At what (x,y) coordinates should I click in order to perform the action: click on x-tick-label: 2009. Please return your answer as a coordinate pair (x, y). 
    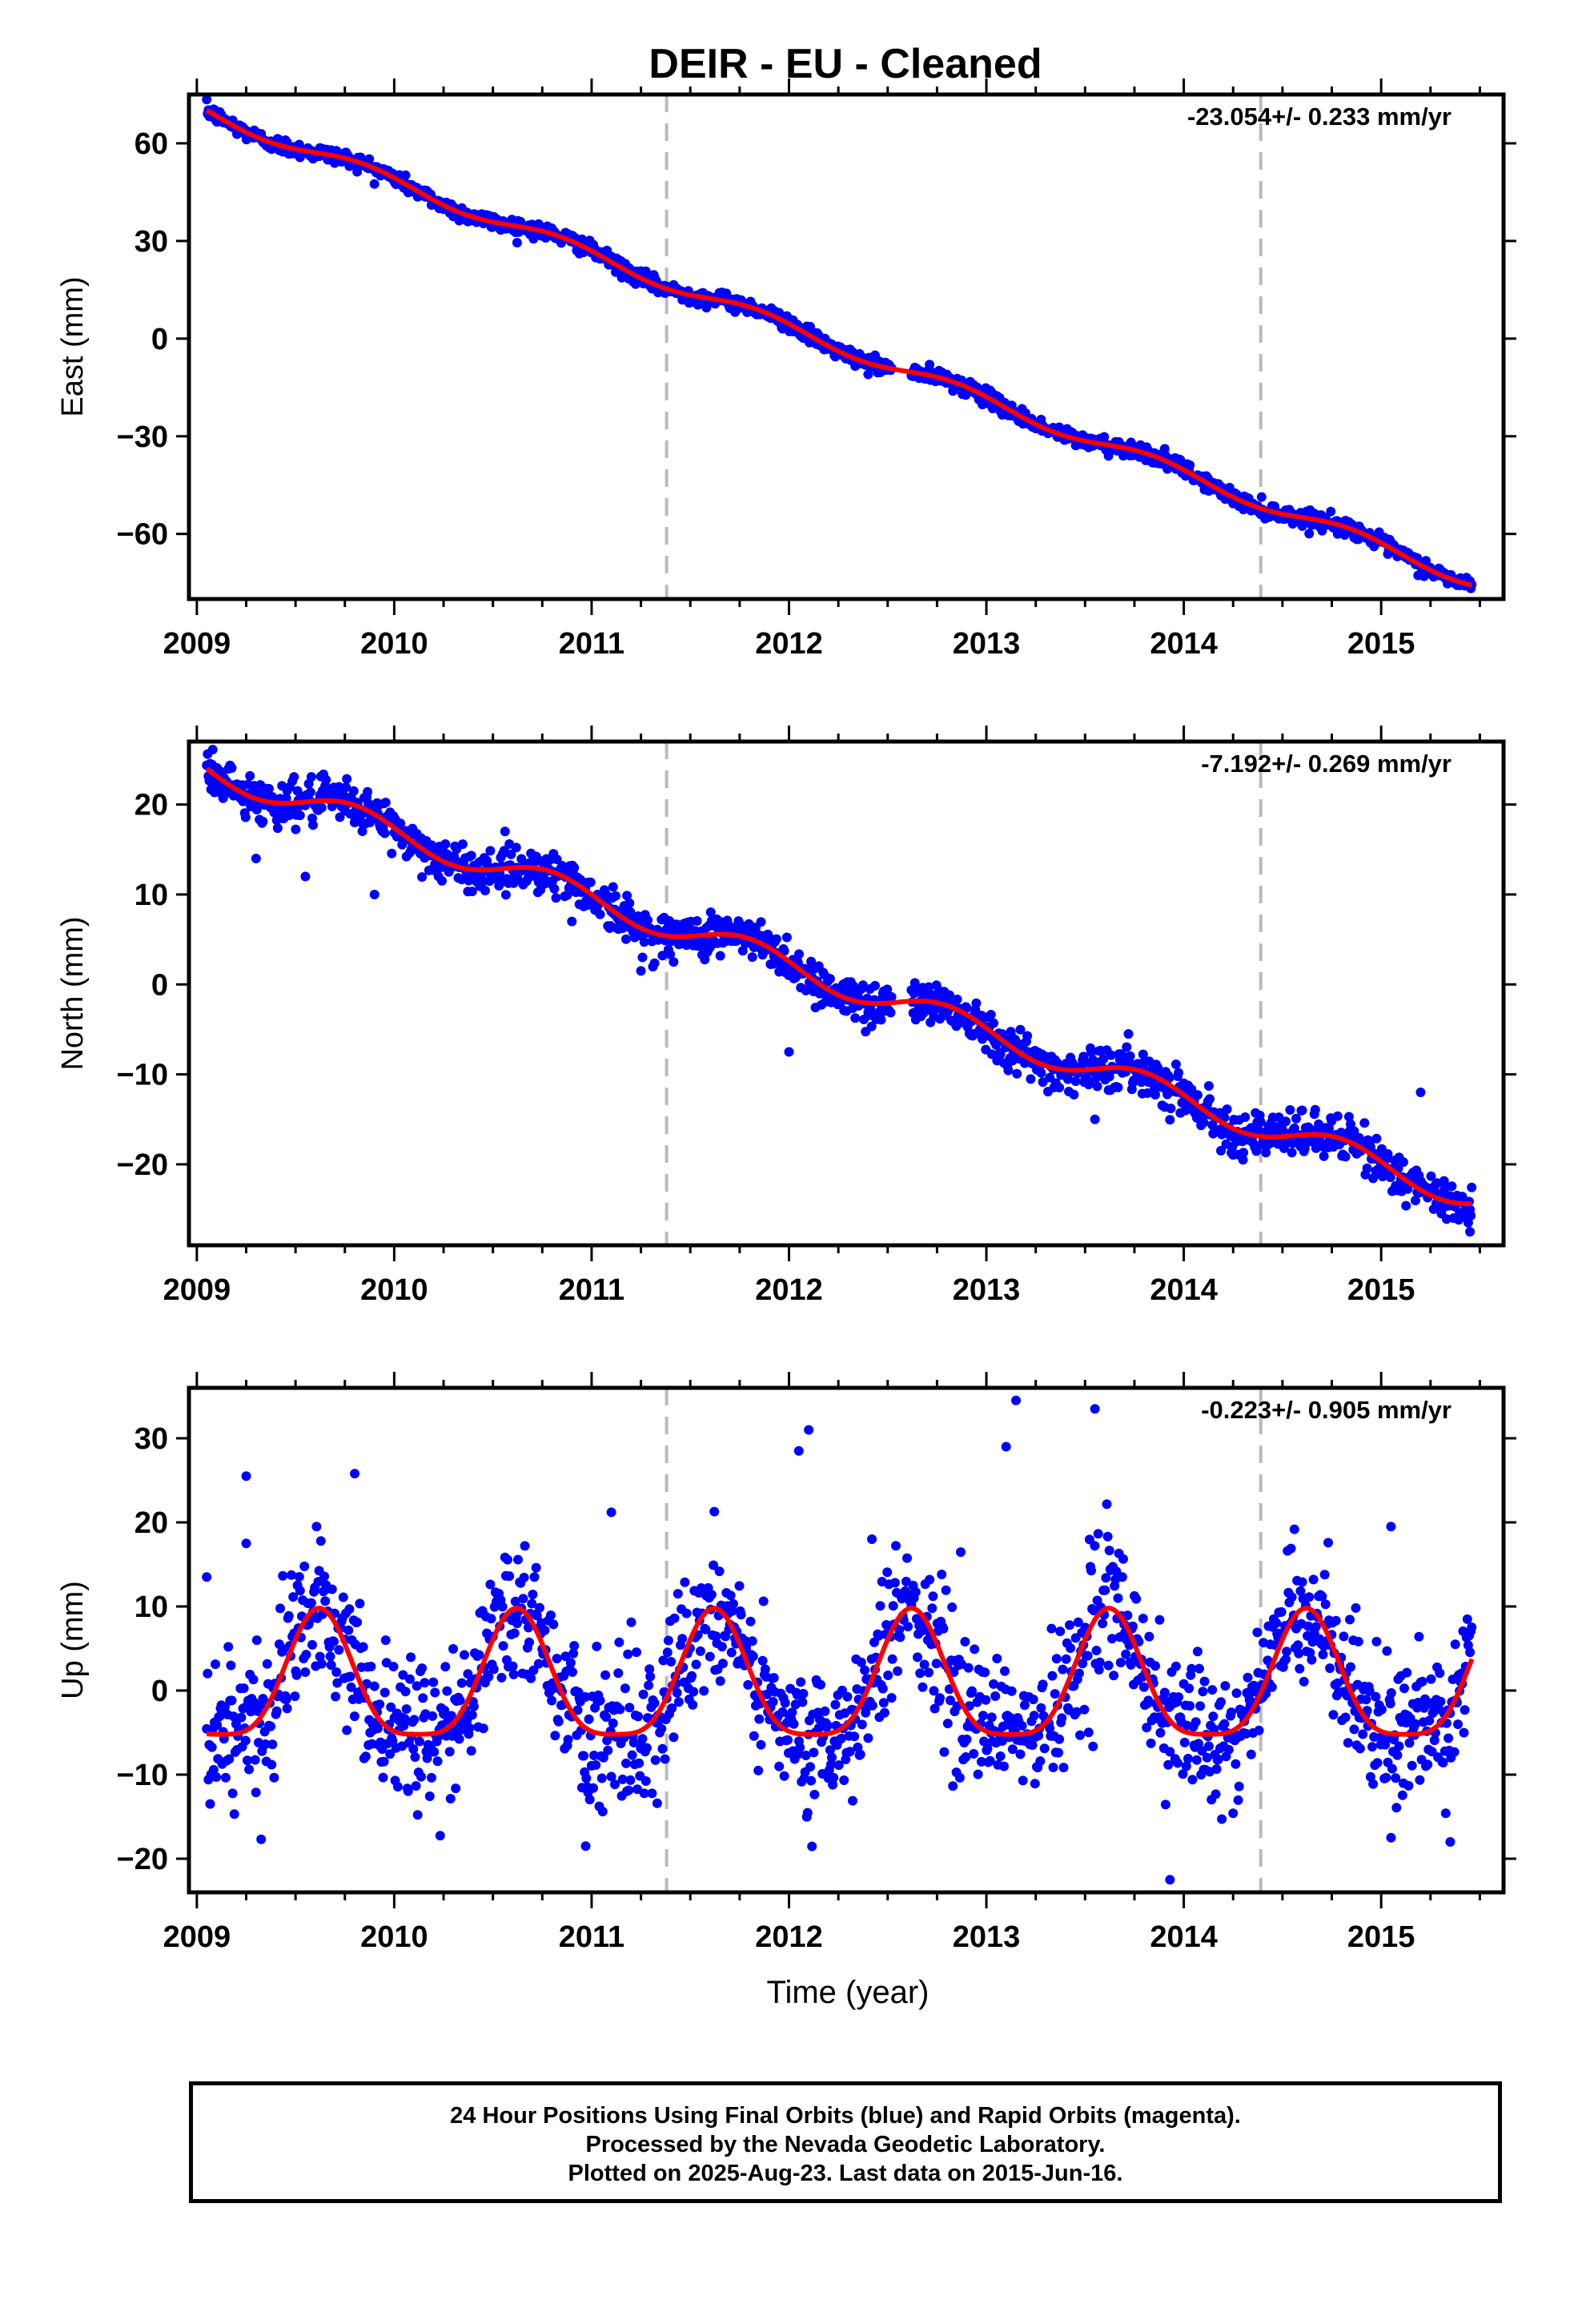
    Looking at the image, I should click on (197, 1290).